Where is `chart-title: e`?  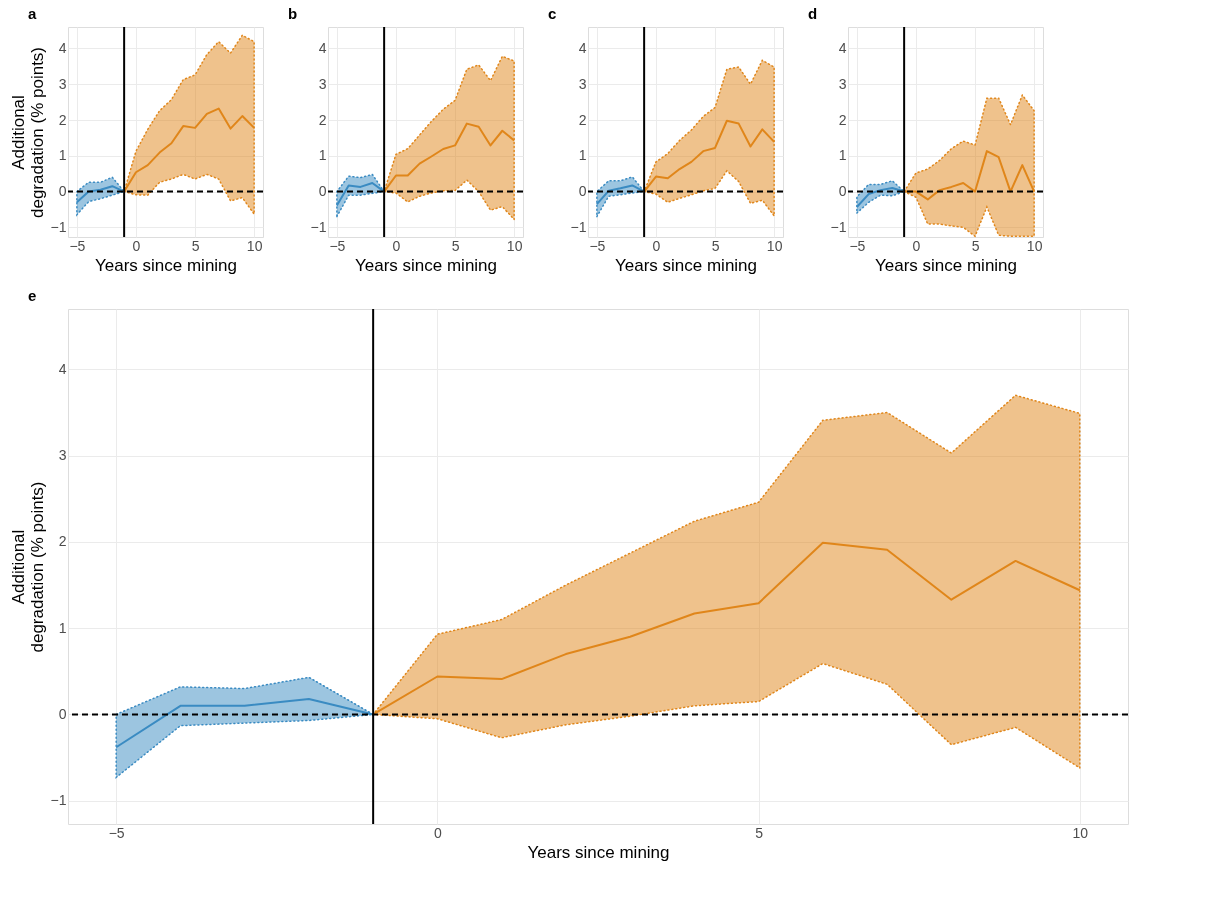 chart-title: e is located at coordinates (32, 295).